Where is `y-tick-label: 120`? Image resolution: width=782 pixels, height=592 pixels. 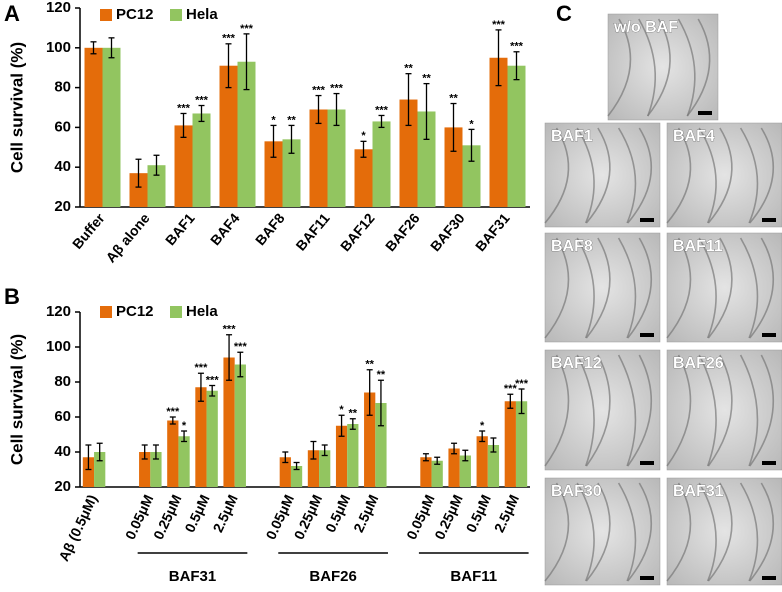
y-tick-label: 120 is located at coordinates (58, 311).